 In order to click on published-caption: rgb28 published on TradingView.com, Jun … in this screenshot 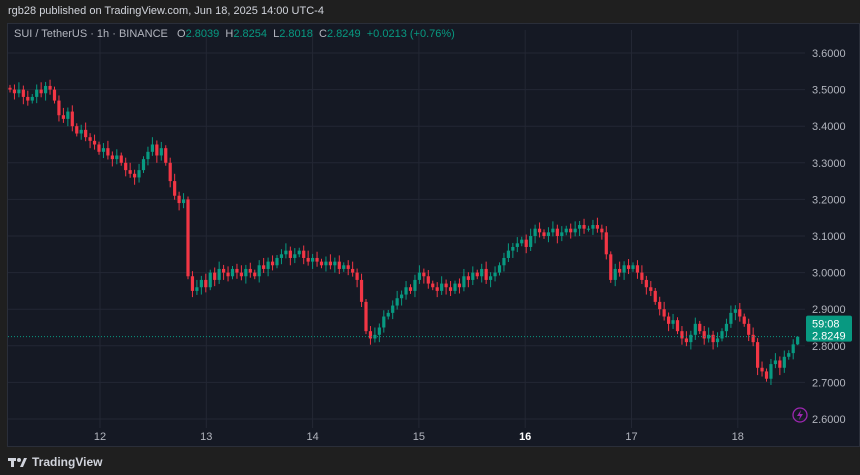, I will do `click(166, 11)`.